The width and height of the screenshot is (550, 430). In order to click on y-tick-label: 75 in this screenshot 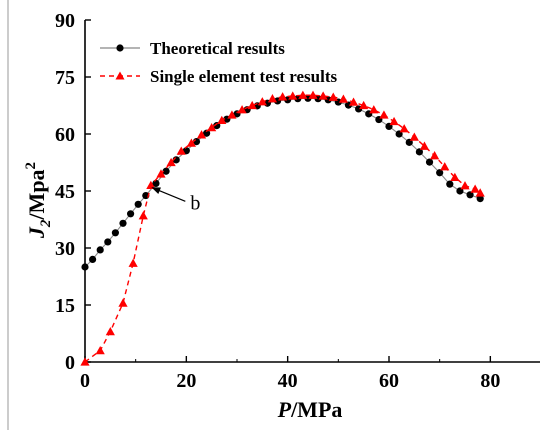, I will do `click(65, 78)`.